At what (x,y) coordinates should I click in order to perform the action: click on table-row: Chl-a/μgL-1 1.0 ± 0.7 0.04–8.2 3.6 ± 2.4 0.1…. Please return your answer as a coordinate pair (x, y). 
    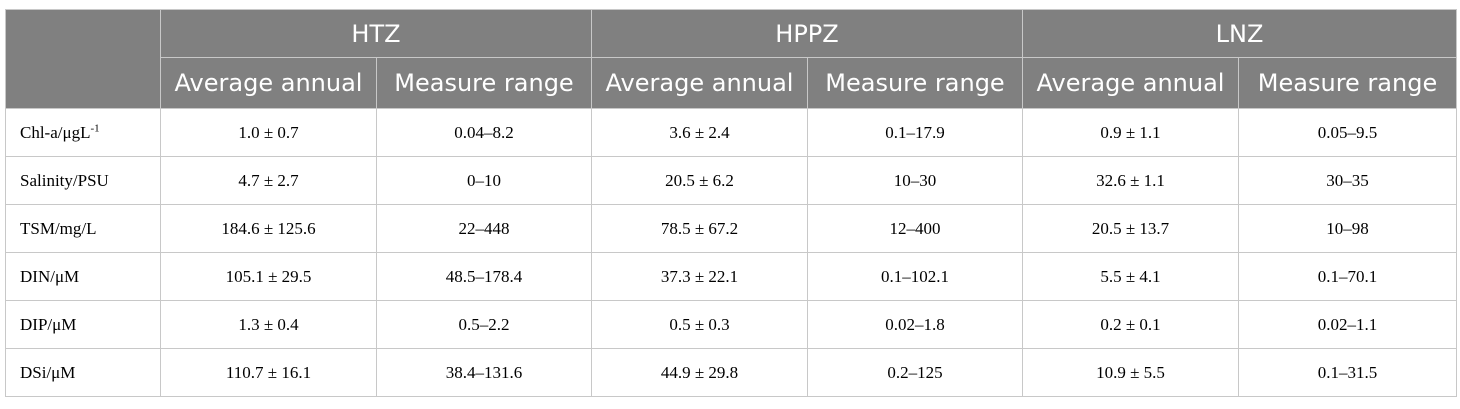
    Looking at the image, I should click on (731, 132).